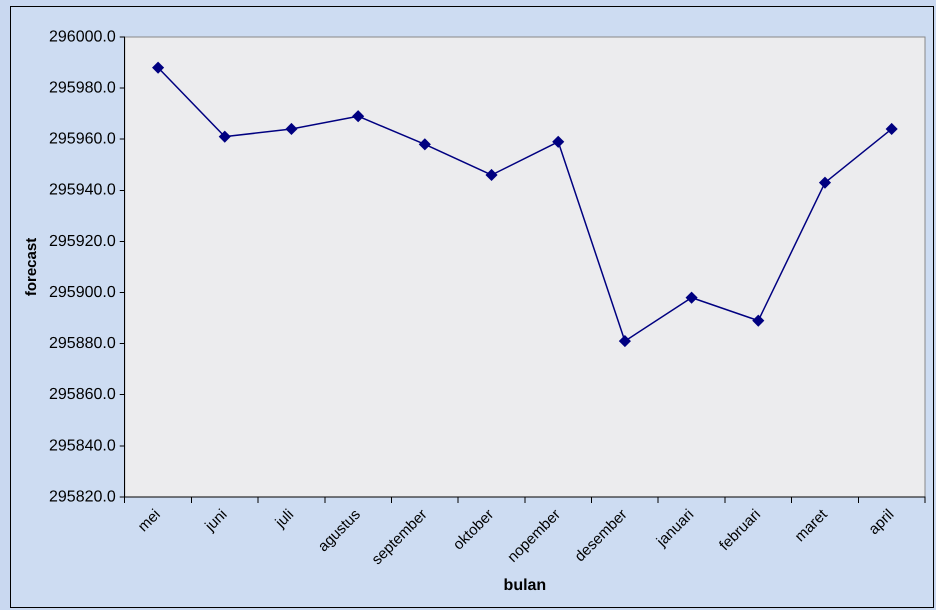 The width and height of the screenshot is (936, 610). What do you see at coordinates (82, 190) in the screenshot?
I see `y-tick-label: 295940.0` at bounding box center [82, 190].